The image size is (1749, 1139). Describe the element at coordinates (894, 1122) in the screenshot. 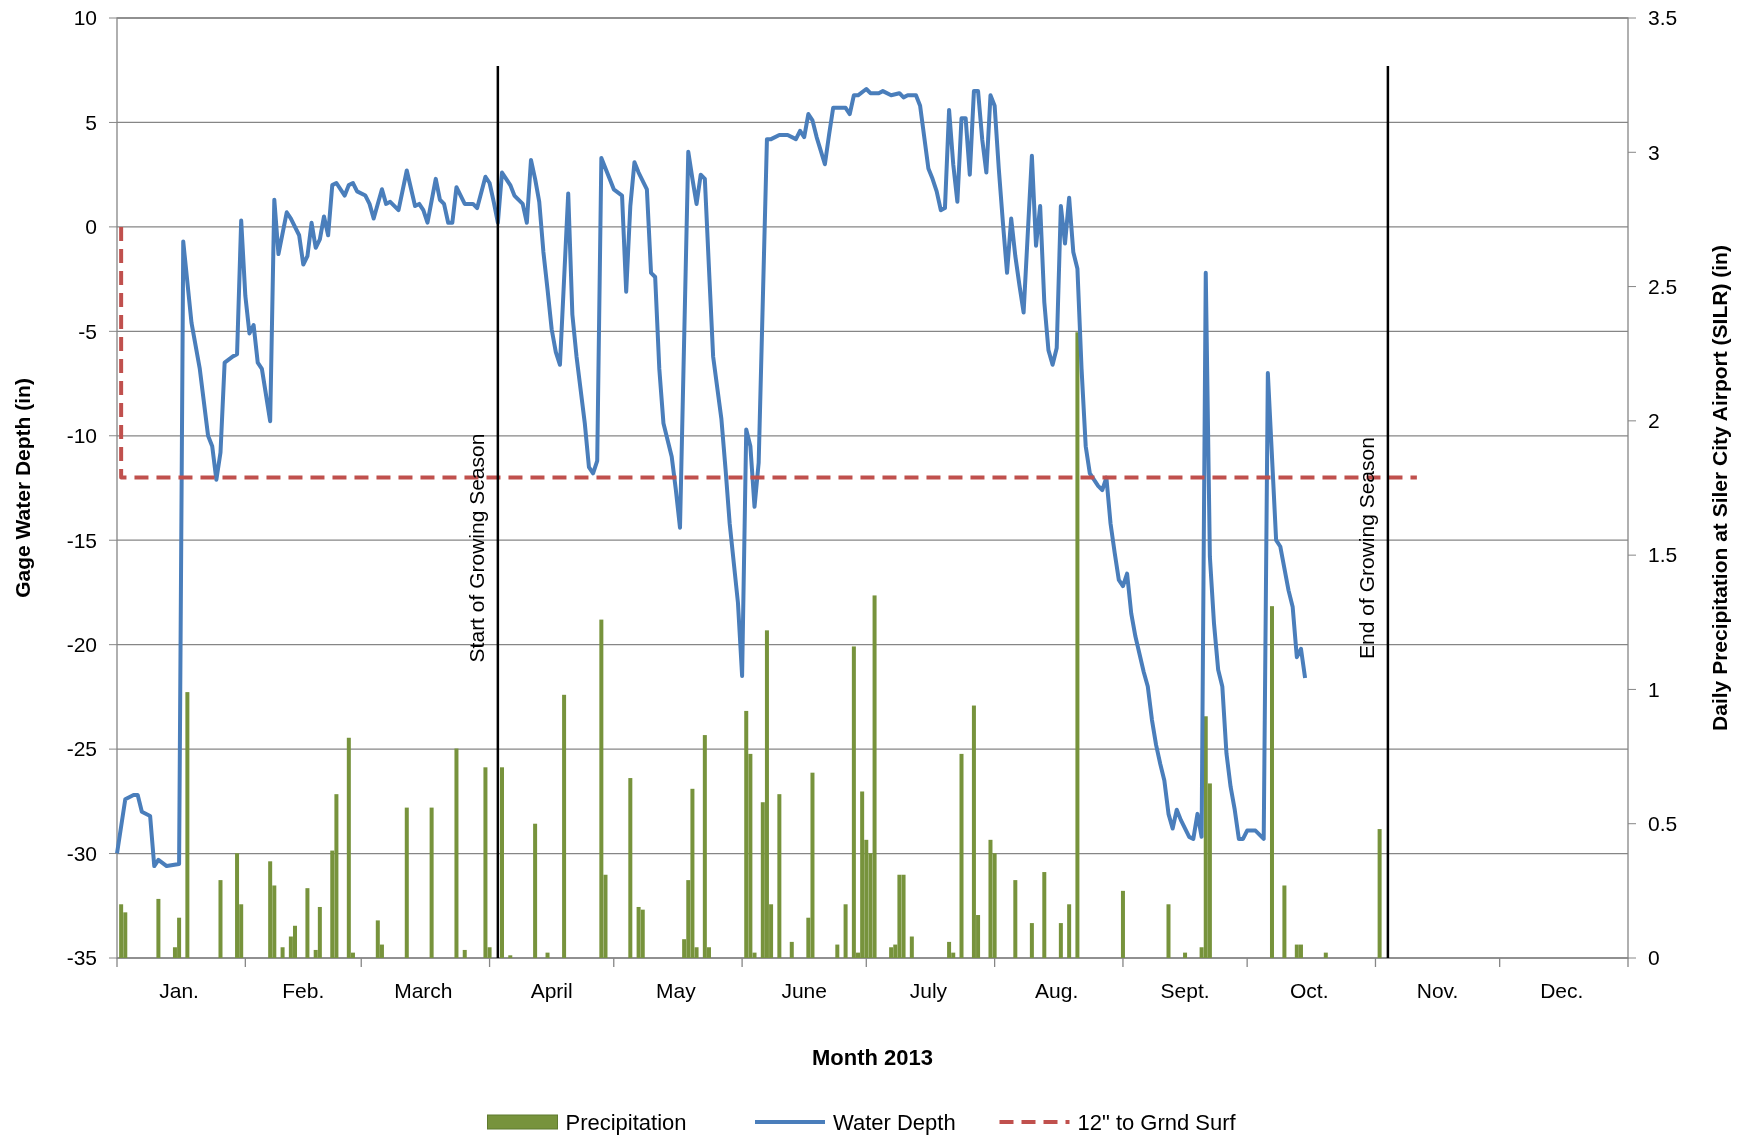

I see `legend-label: Water Depth` at that location.